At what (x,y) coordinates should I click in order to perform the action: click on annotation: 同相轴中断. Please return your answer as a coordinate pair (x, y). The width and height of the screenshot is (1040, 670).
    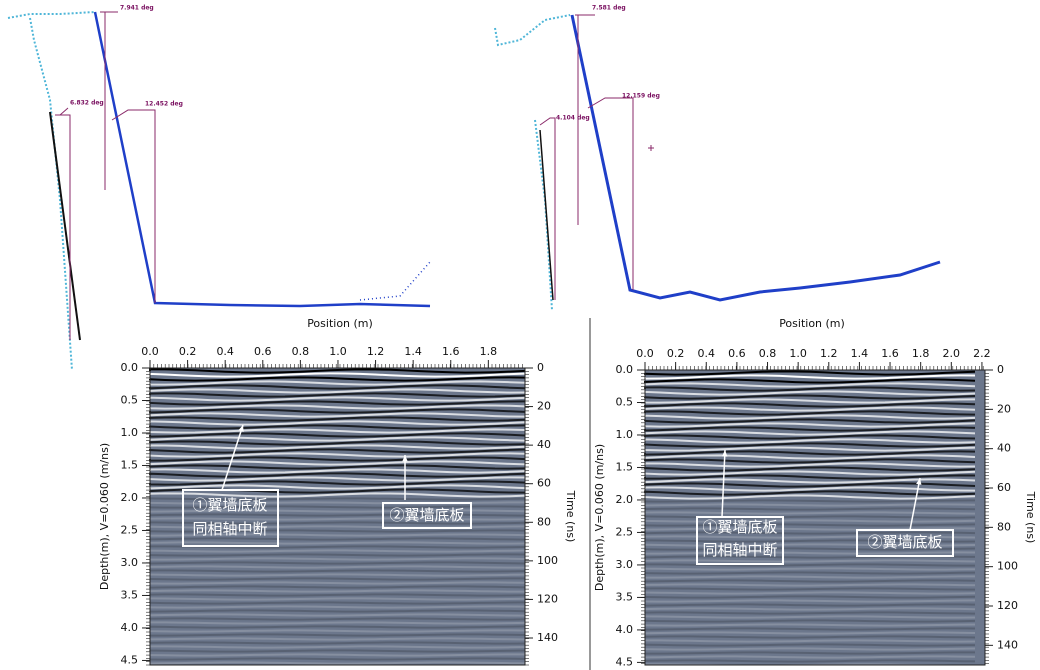
    Looking at the image, I should click on (229, 529).